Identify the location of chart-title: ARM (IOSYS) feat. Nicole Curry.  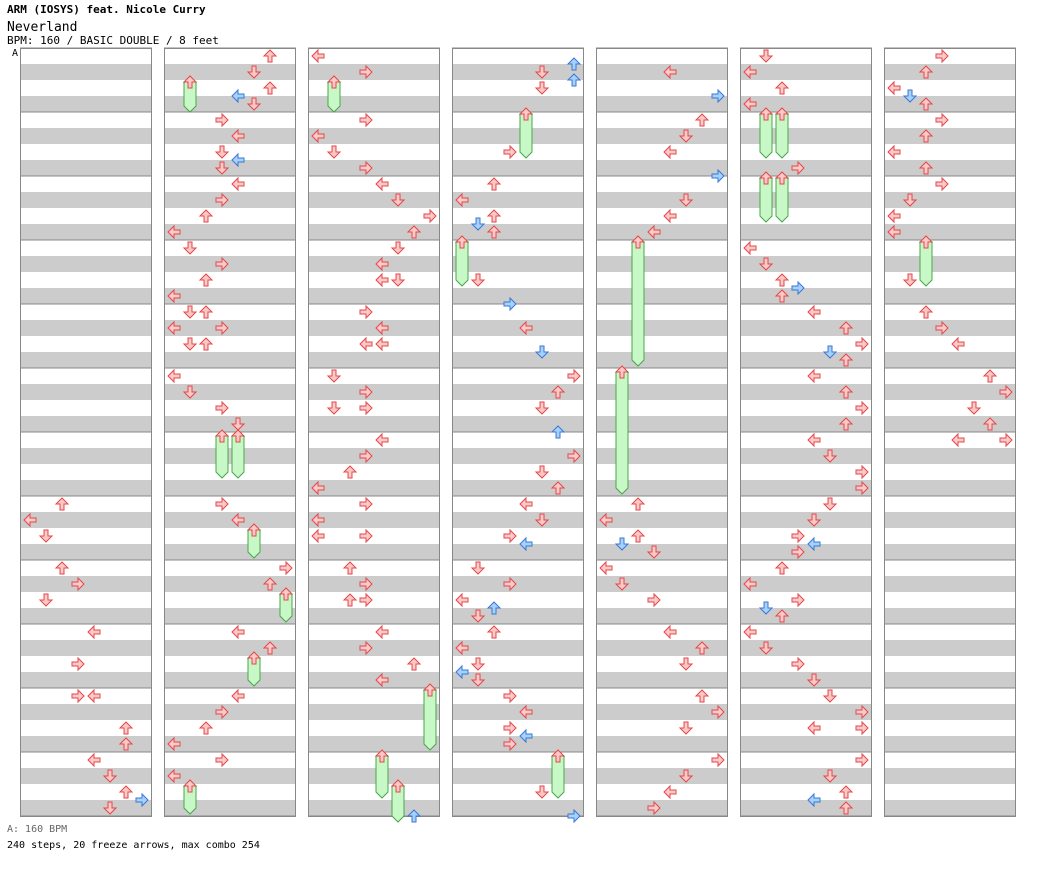
(106, 9).